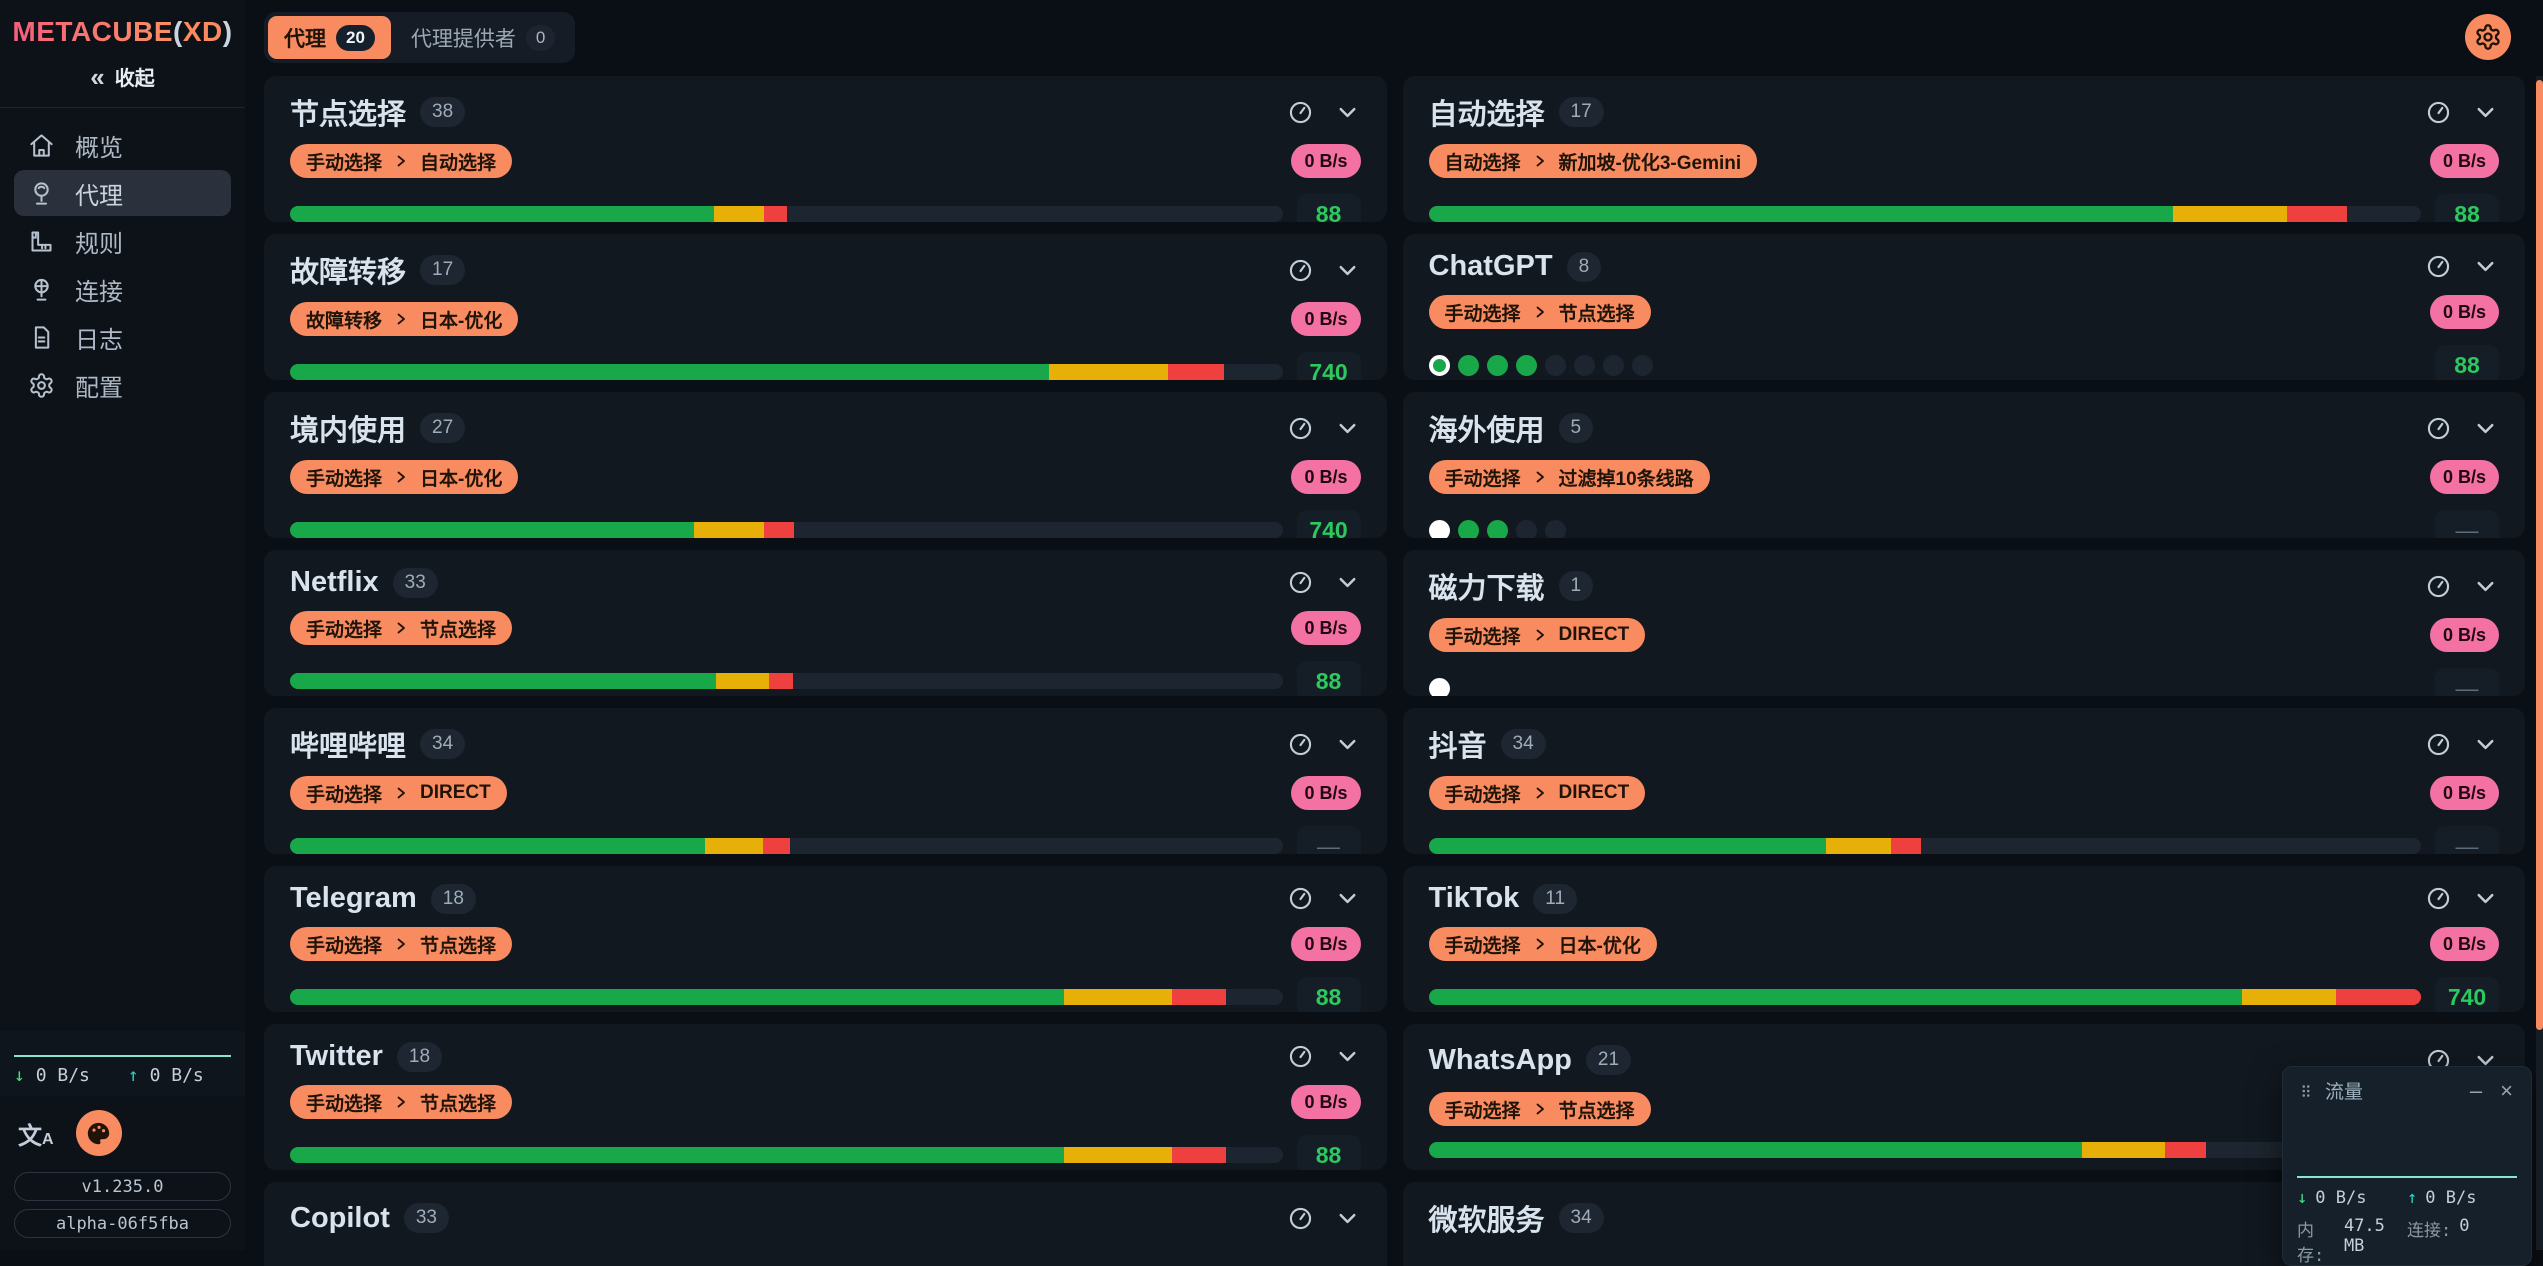 The height and width of the screenshot is (1266, 2543). Describe the element at coordinates (2407, 1166) in the screenshot. I see `traffic-panel: 流量 – × ↓0 B/s ↑0 B/s 内存:47.5 MB 连接:0` at that location.